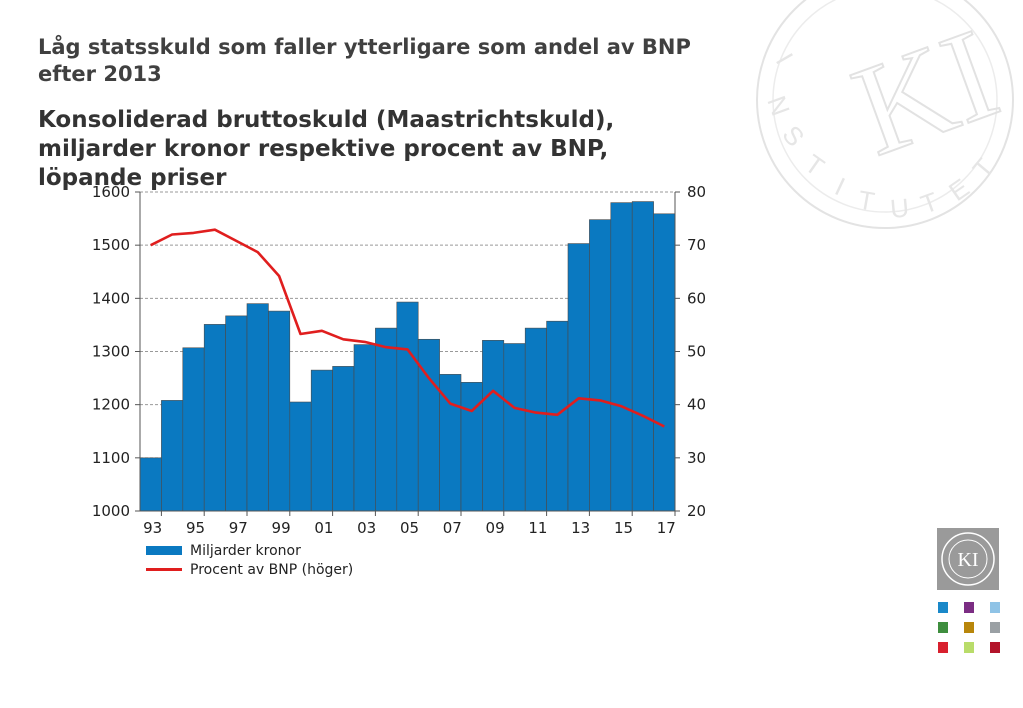  What do you see at coordinates (696, 458) in the screenshot?
I see `right-tick-label: 30` at bounding box center [696, 458].